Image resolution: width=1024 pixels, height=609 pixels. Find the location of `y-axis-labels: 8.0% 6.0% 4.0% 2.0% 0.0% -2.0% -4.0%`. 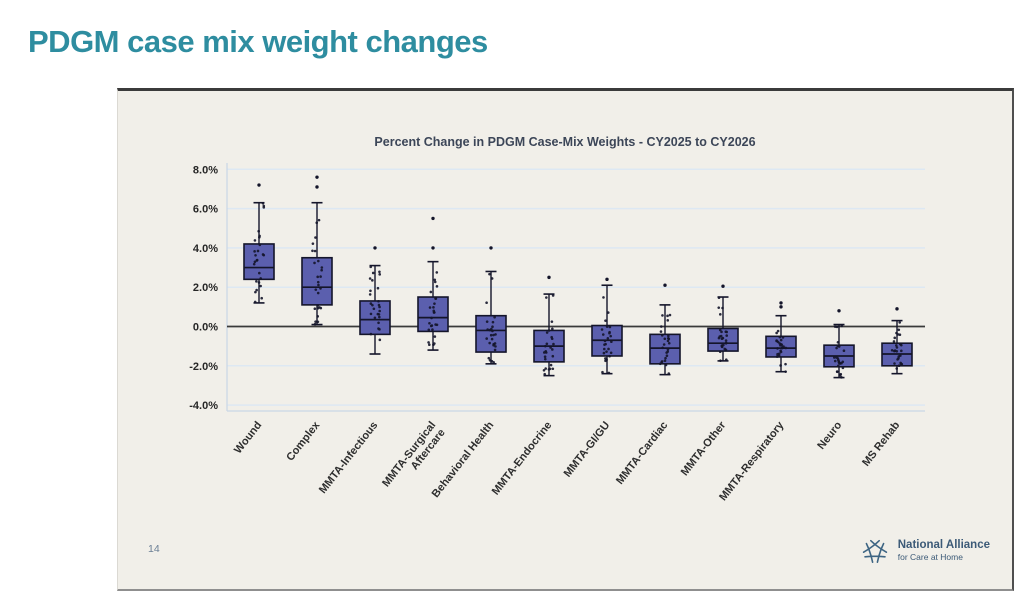

y-axis-labels: 8.0% 6.0% 4.0% 2.0% 0.0% -2.0% -4.0% is located at coordinates (203, 288).